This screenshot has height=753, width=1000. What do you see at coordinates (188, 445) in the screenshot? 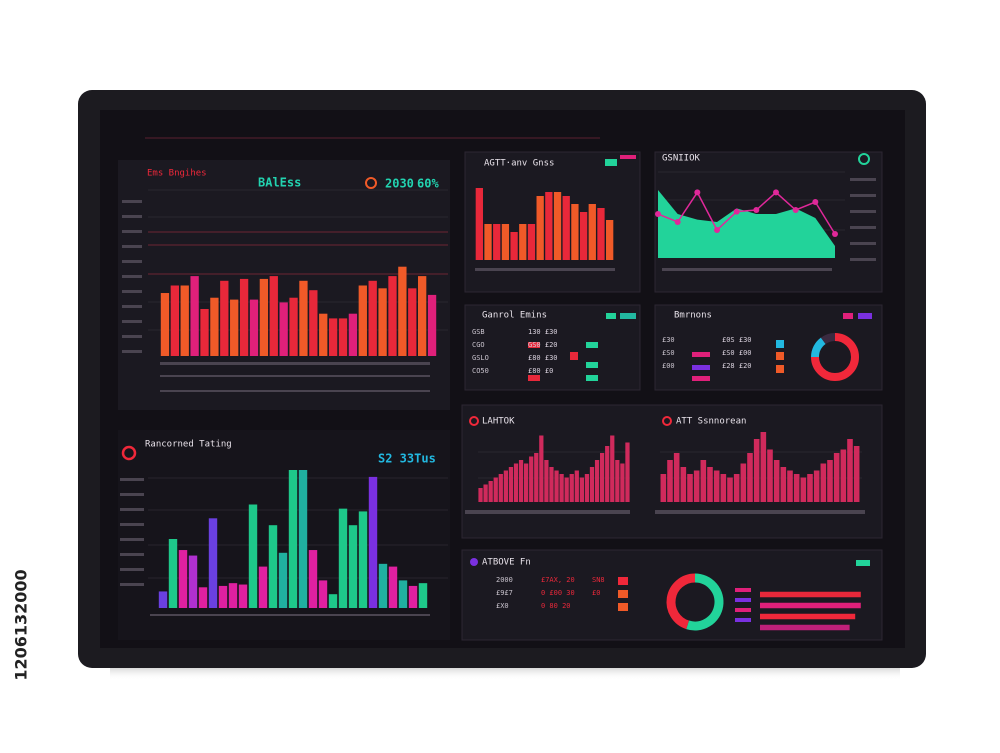
I see `panel-title: Rancorned Tating` at bounding box center [188, 445].